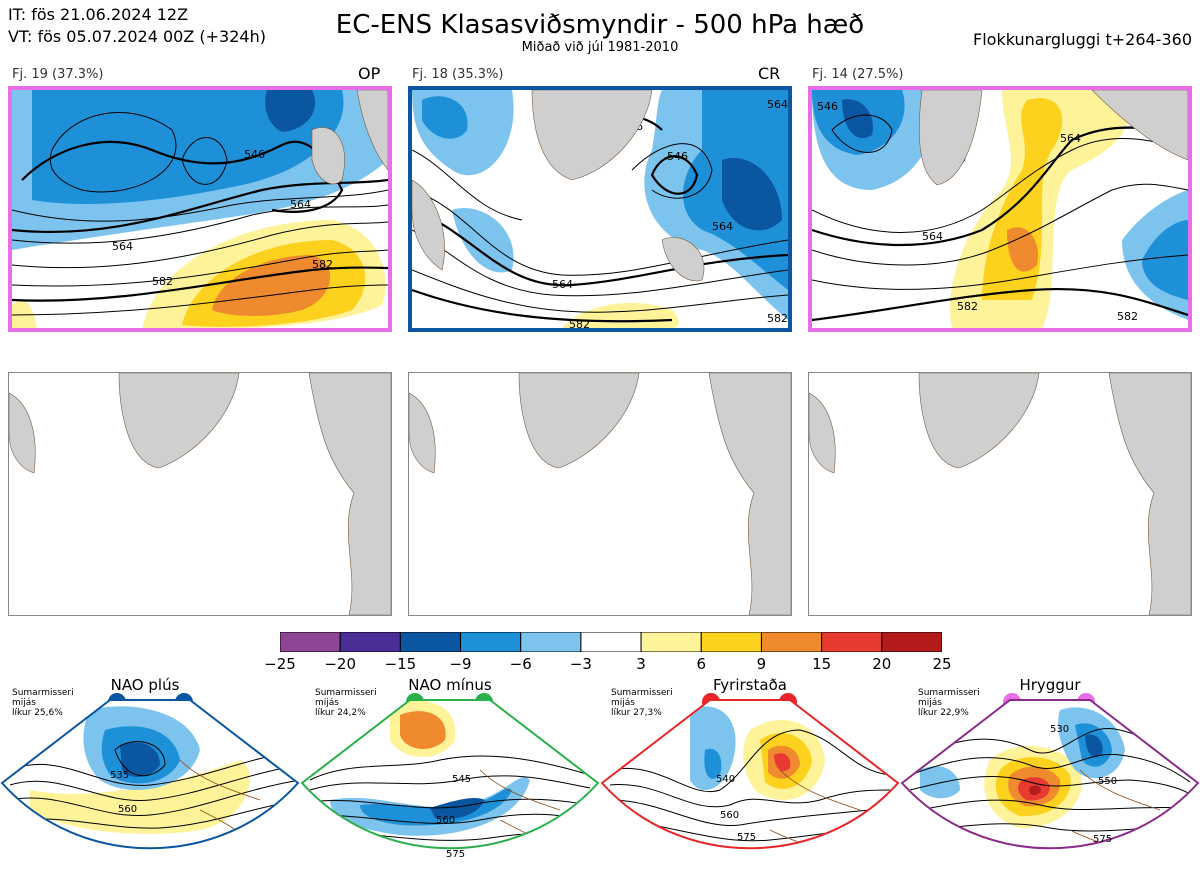 The height and width of the screenshot is (875, 1200). I want to click on regime-1-freq: mijás, so click(24, 703).